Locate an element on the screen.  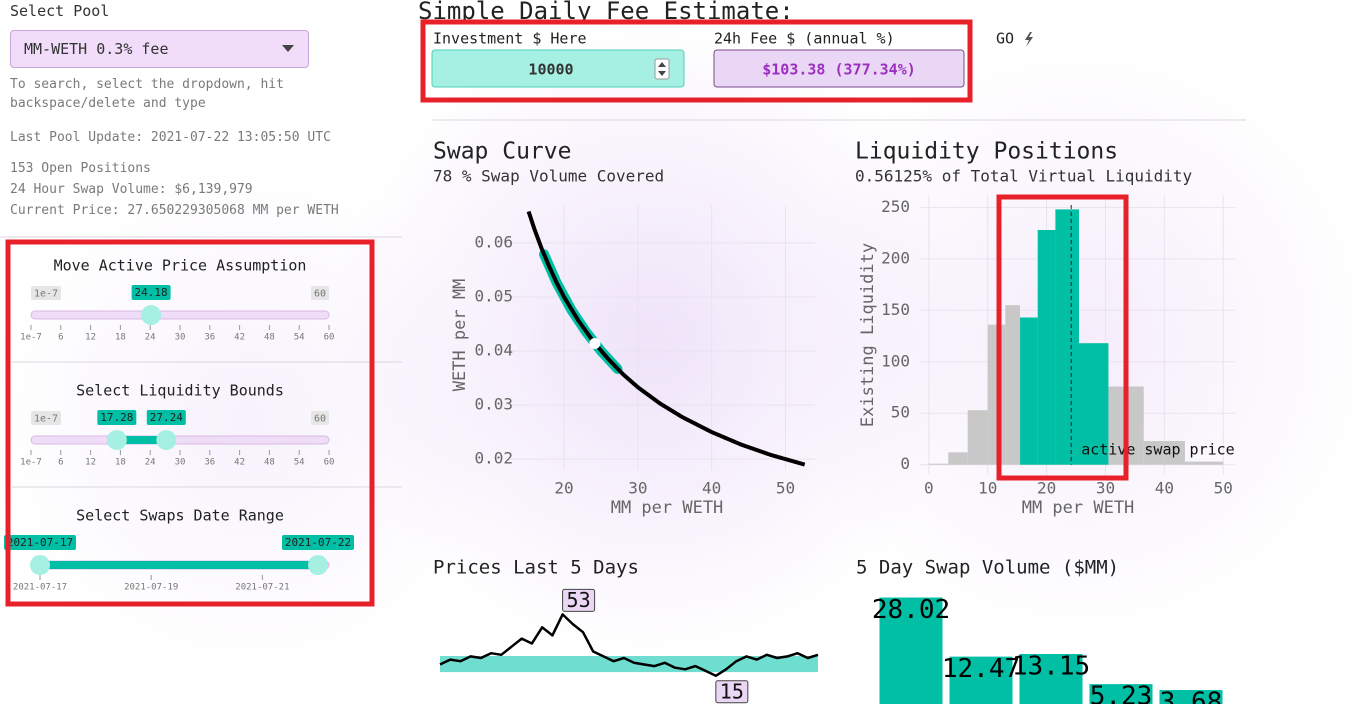
handle-label: 17.28 is located at coordinates (116, 417).